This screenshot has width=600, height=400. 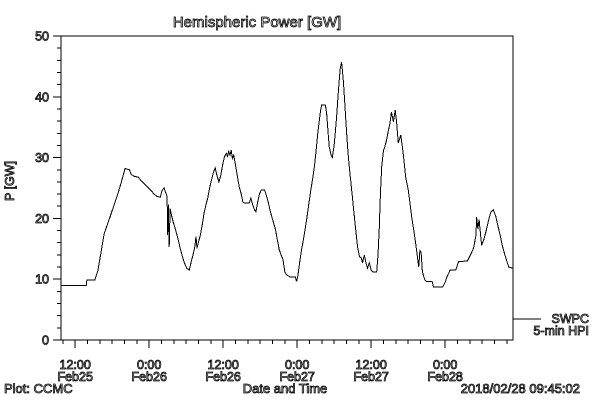 I want to click on y-tick-label: 20, so click(x=42, y=219).